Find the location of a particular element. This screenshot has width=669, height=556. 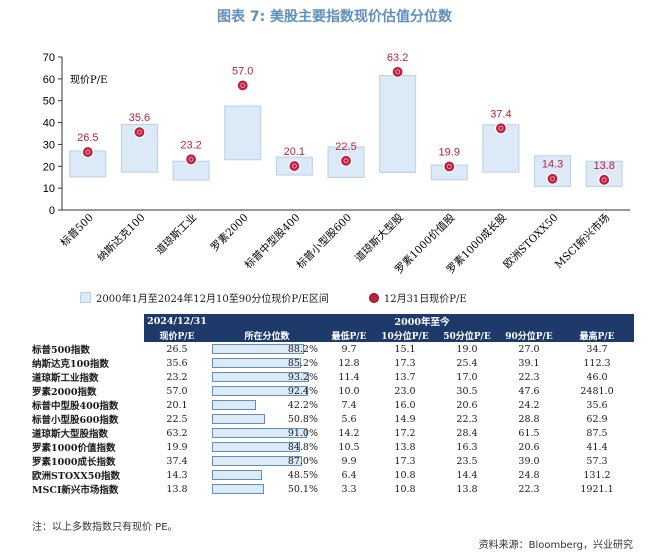

x-tick-label: MSCI新兴市场 is located at coordinates (582, 241).